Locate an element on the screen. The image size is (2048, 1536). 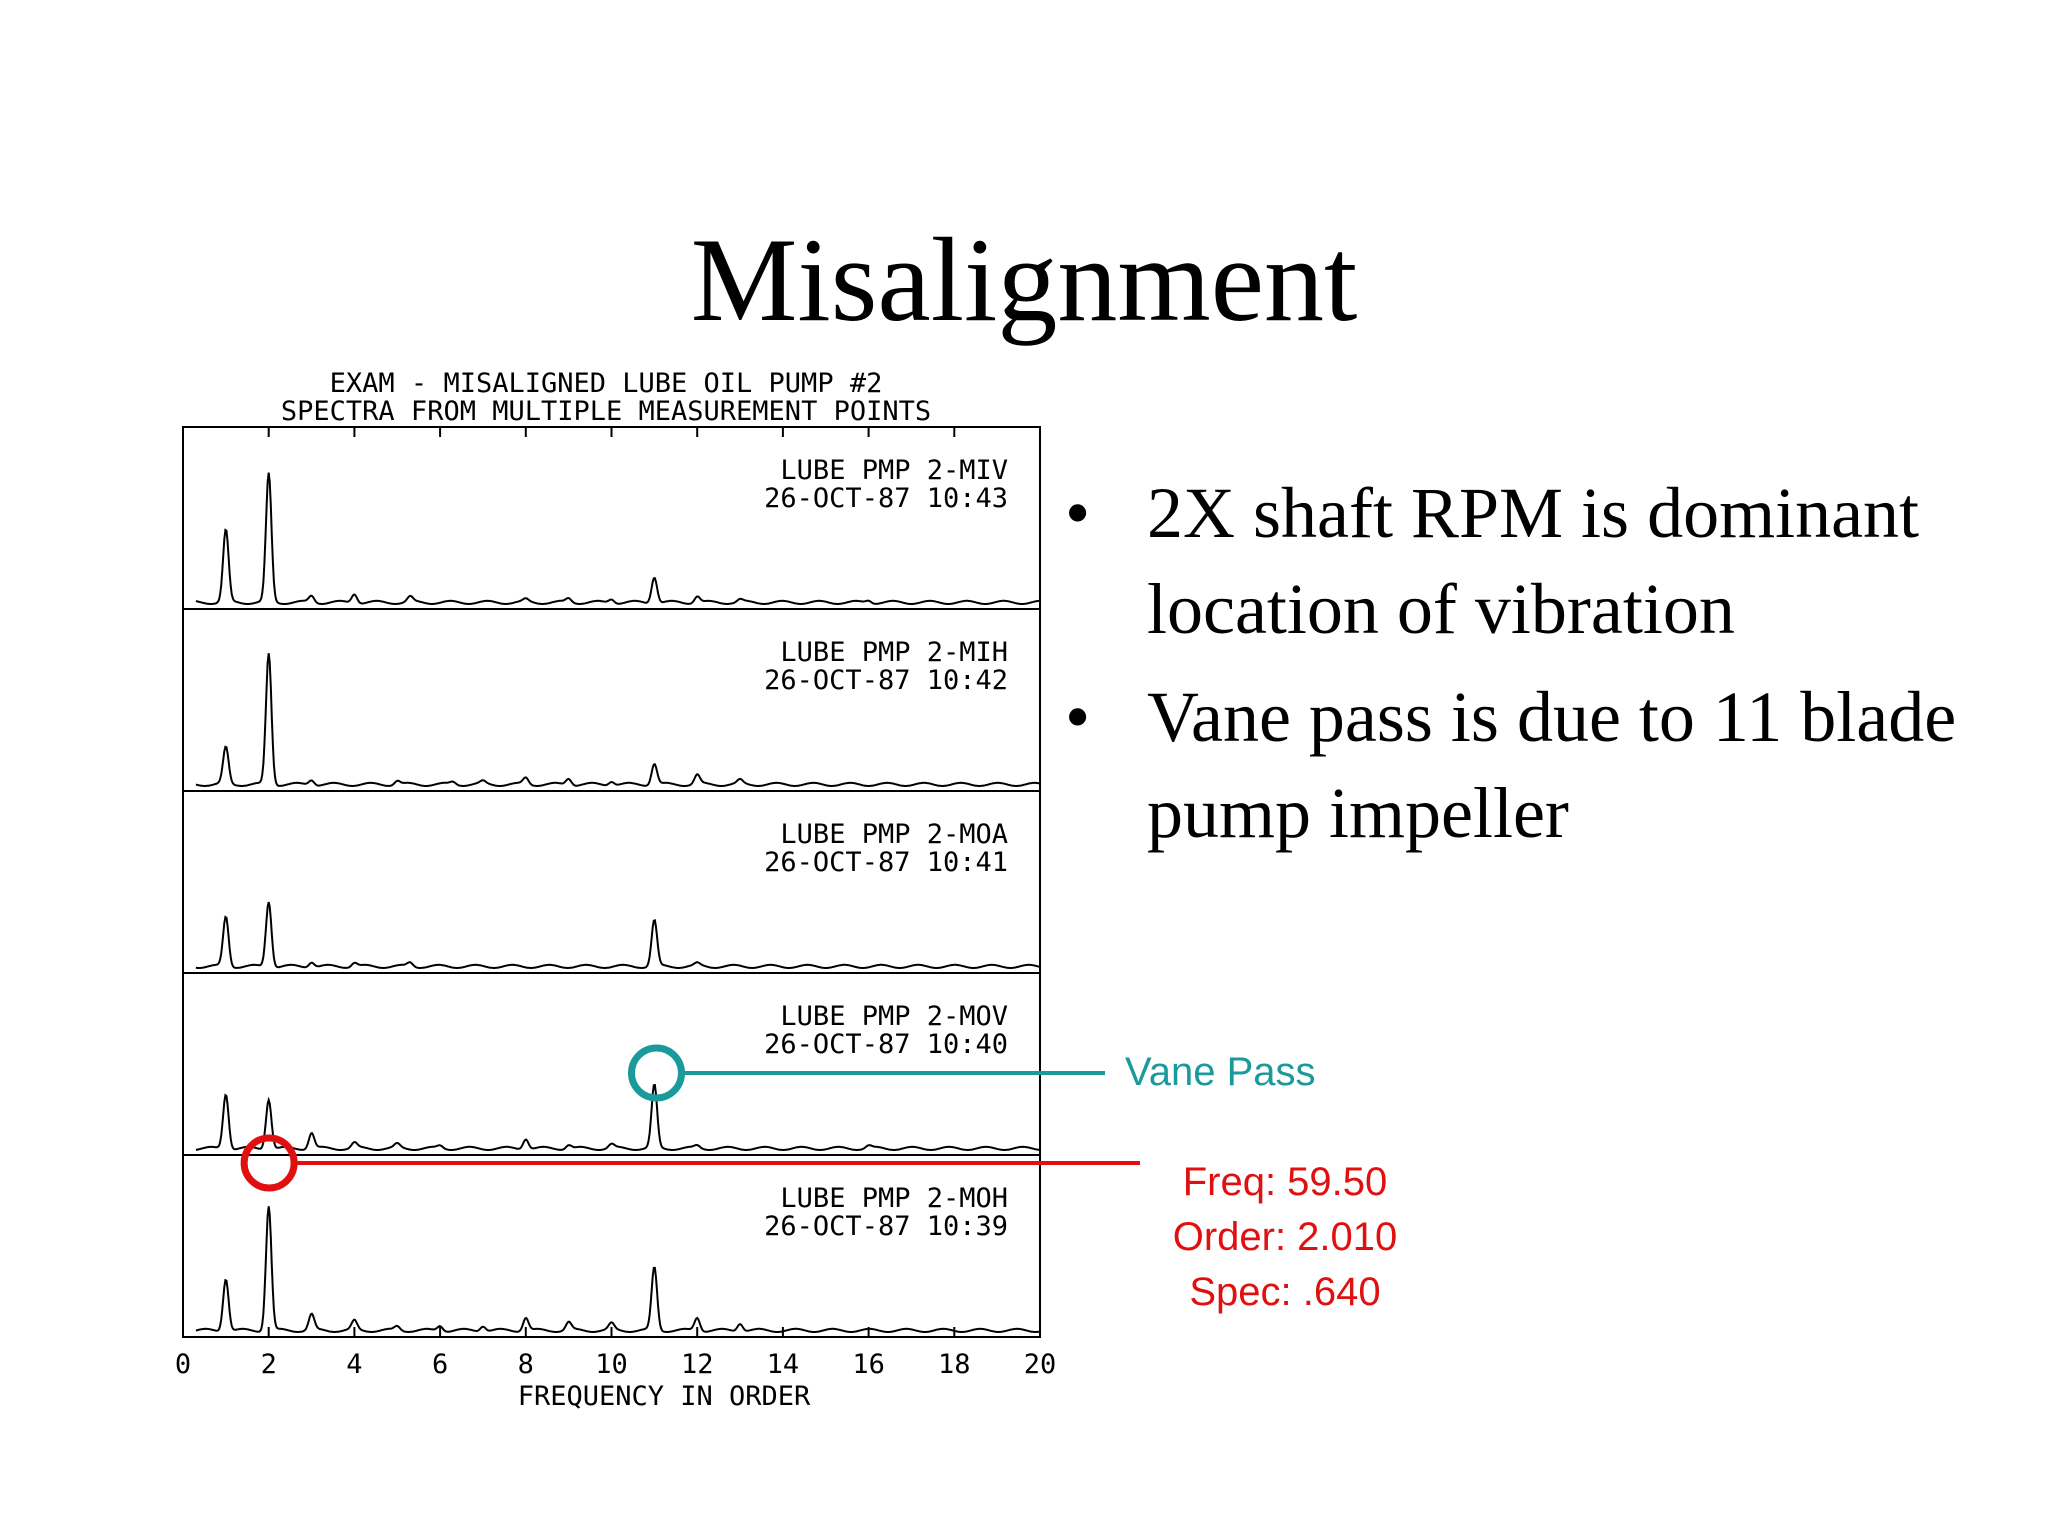
panel-timestamp: 26-OCT-87 10:42 is located at coordinates (886, 680).